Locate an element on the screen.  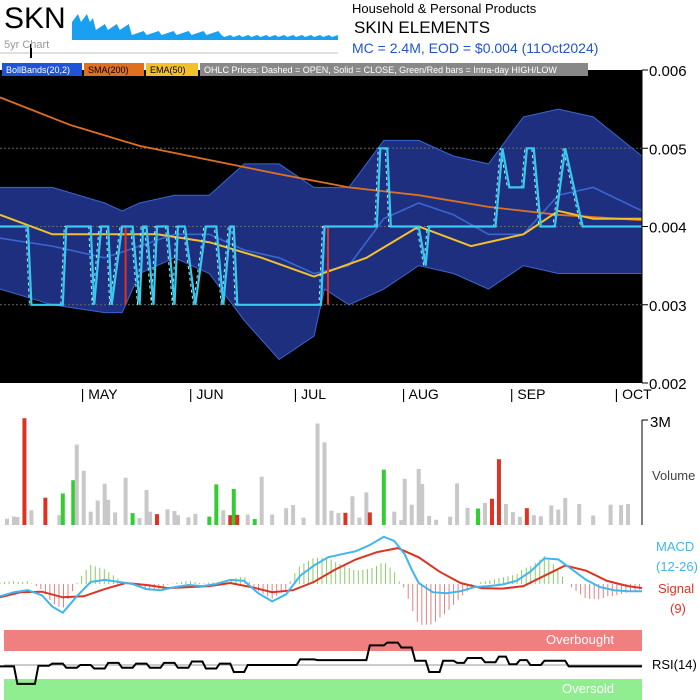
legend-label-2: EMA(50) is located at coordinates (168, 70).